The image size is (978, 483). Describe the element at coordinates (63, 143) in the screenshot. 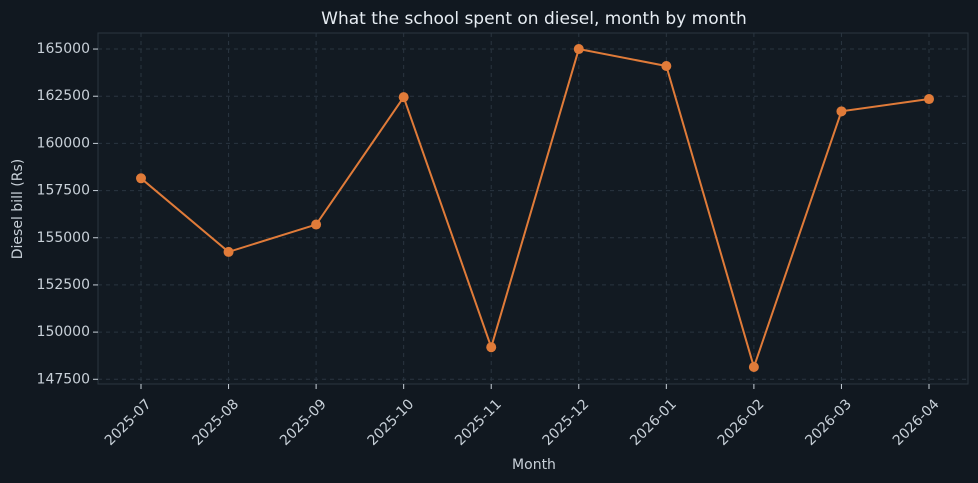

I see `y-tick-label: 160000` at that location.